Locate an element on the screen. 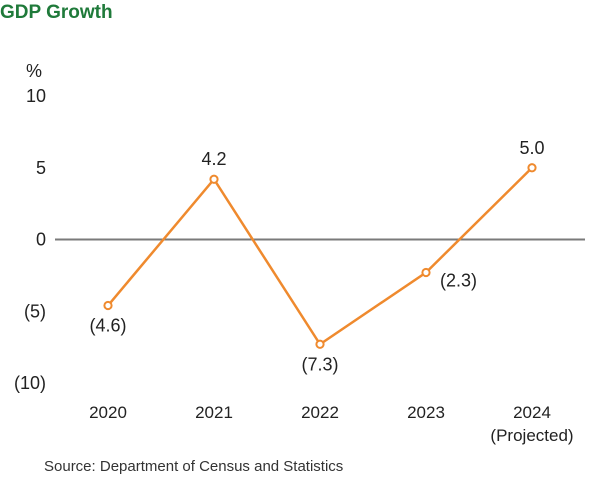 Image resolution: width=600 pixels, height=483 pixels. data-label: 5.0 is located at coordinates (531, 148).